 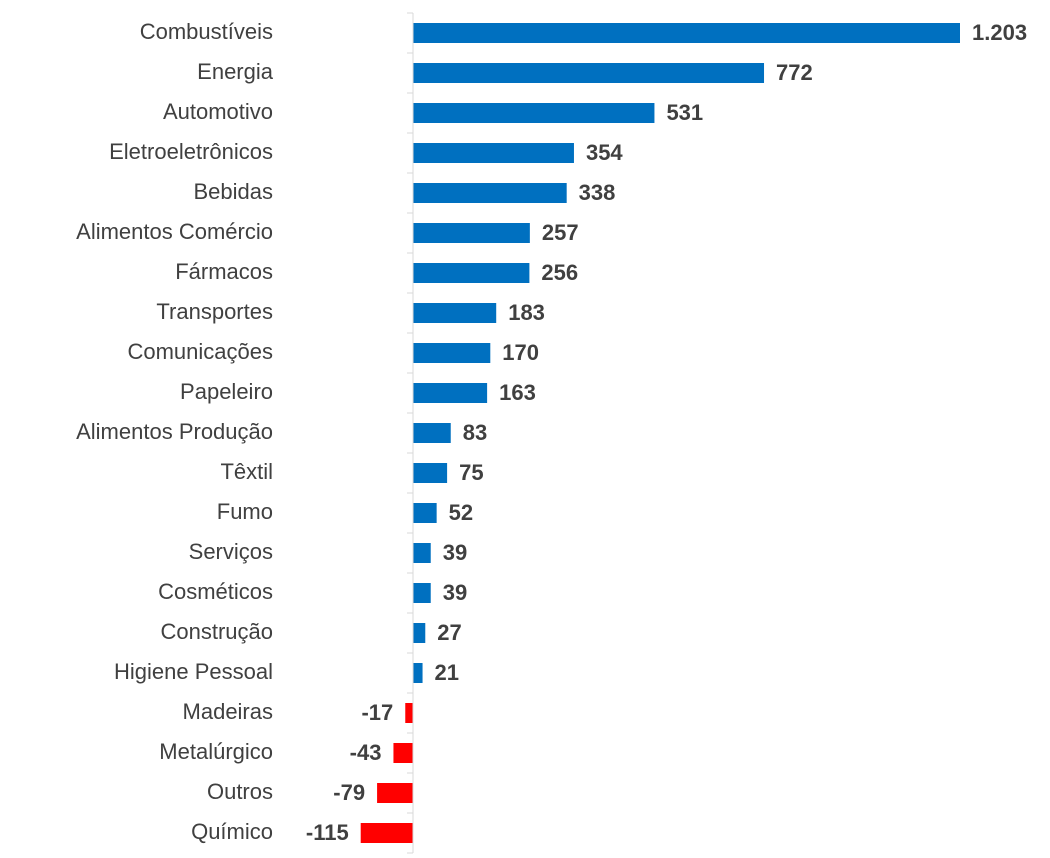 I want to click on value-label: 21, so click(x=447, y=672).